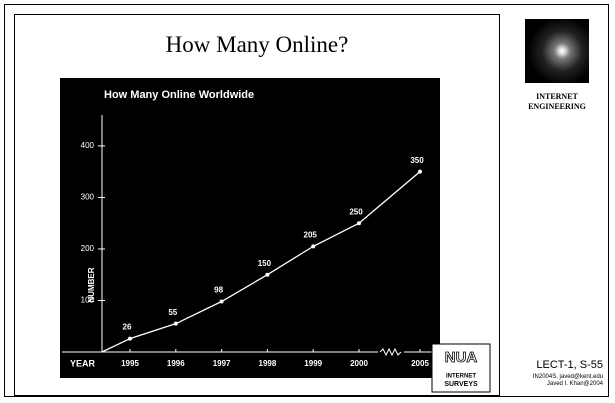 The height and width of the screenshot is (403, 615). What do you see at coordinates (390, 352) in the screenshot?
I see `axis-break` at bounding box center [390, 352].